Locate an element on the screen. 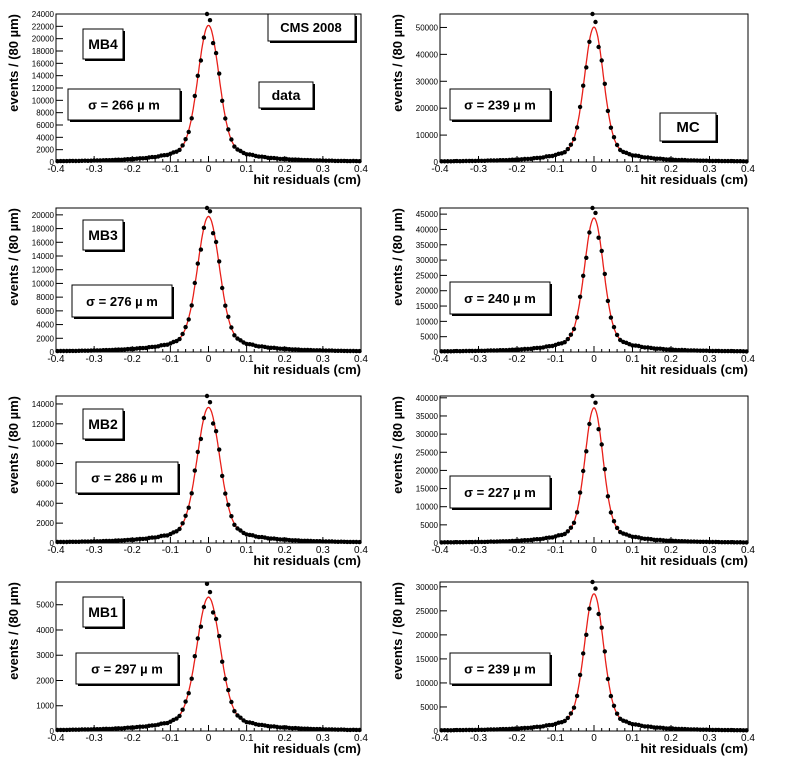  station-label-box is located at coordinates (103, 424).